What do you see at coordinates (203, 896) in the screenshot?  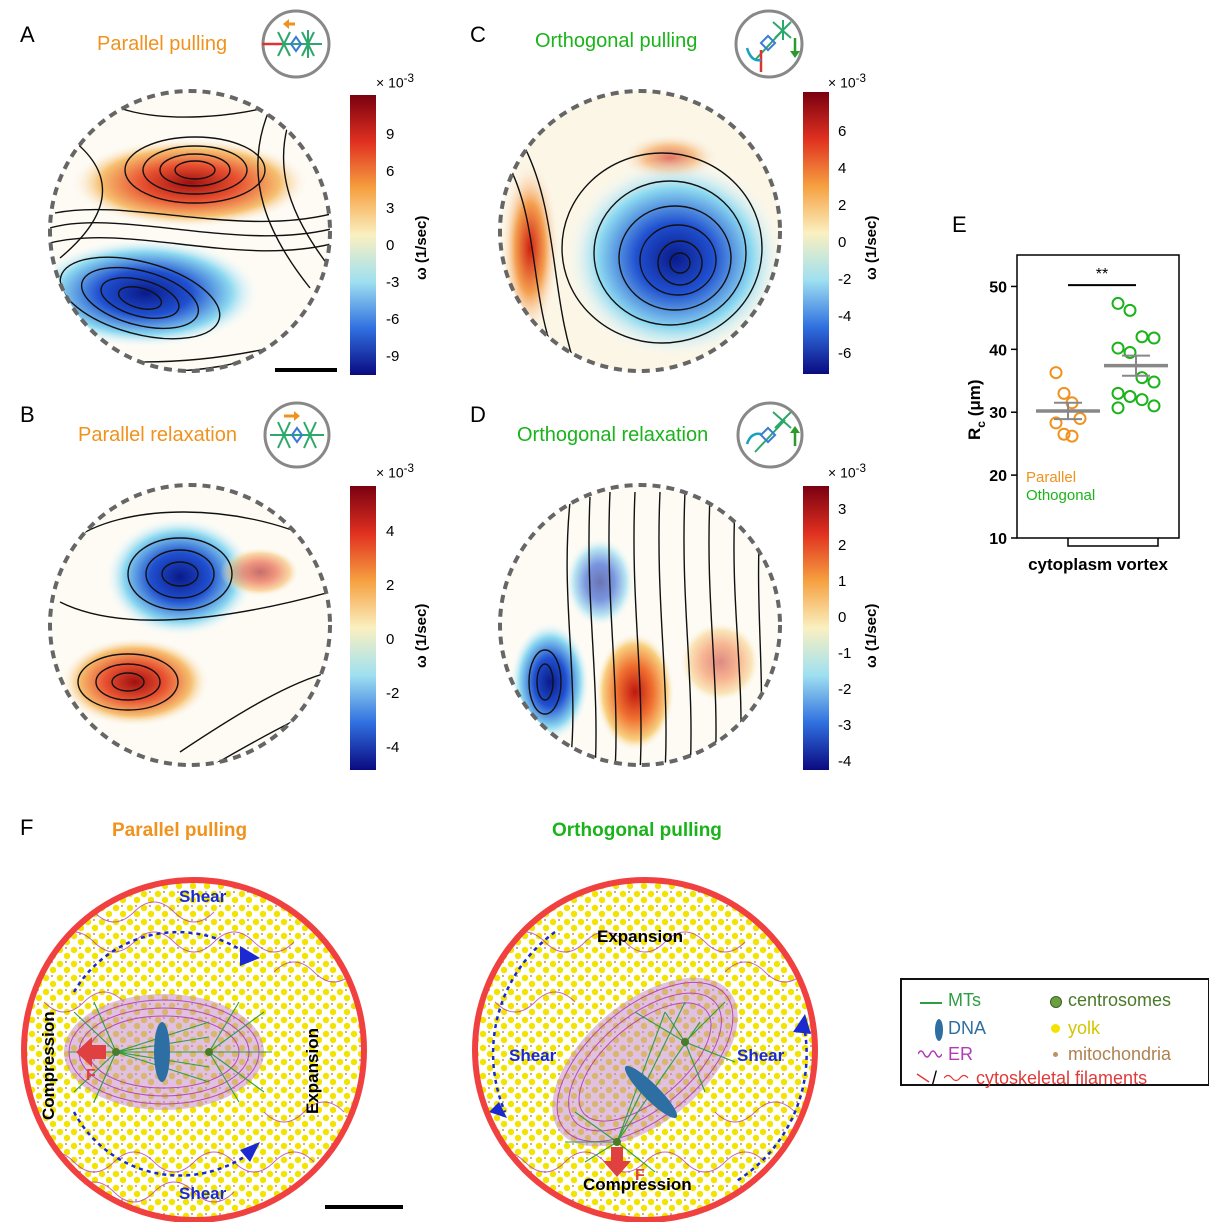 I see `shear-top-label: Shear` at bounding box center [203, 896].